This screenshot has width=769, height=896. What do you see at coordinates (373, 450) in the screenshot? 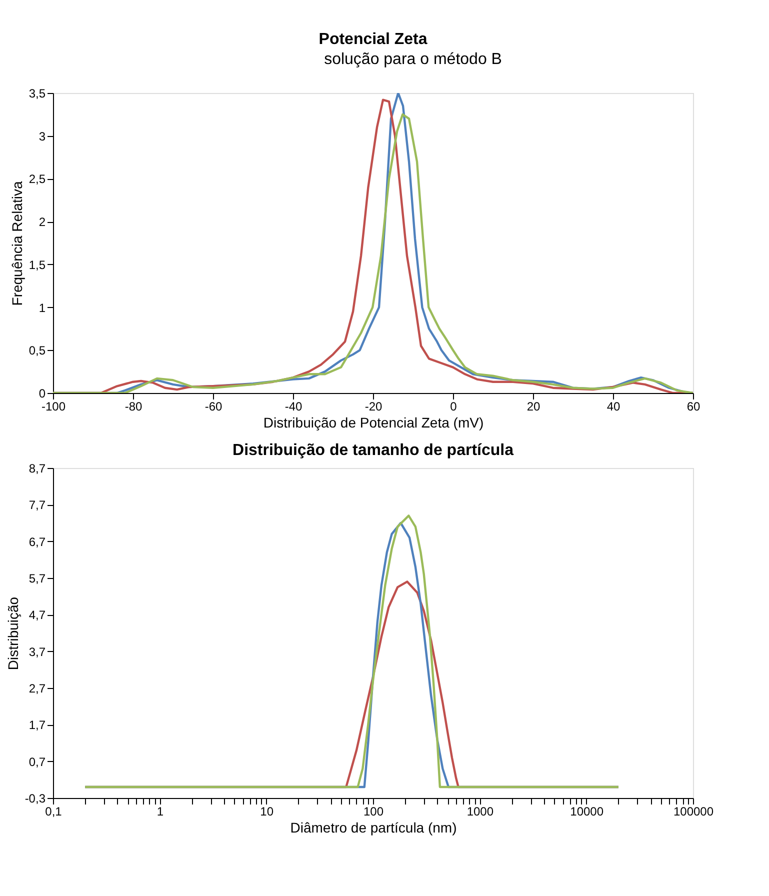
I see `chart-title: Distribuição de tamanho de partícula` at bounding box center [373, 450].